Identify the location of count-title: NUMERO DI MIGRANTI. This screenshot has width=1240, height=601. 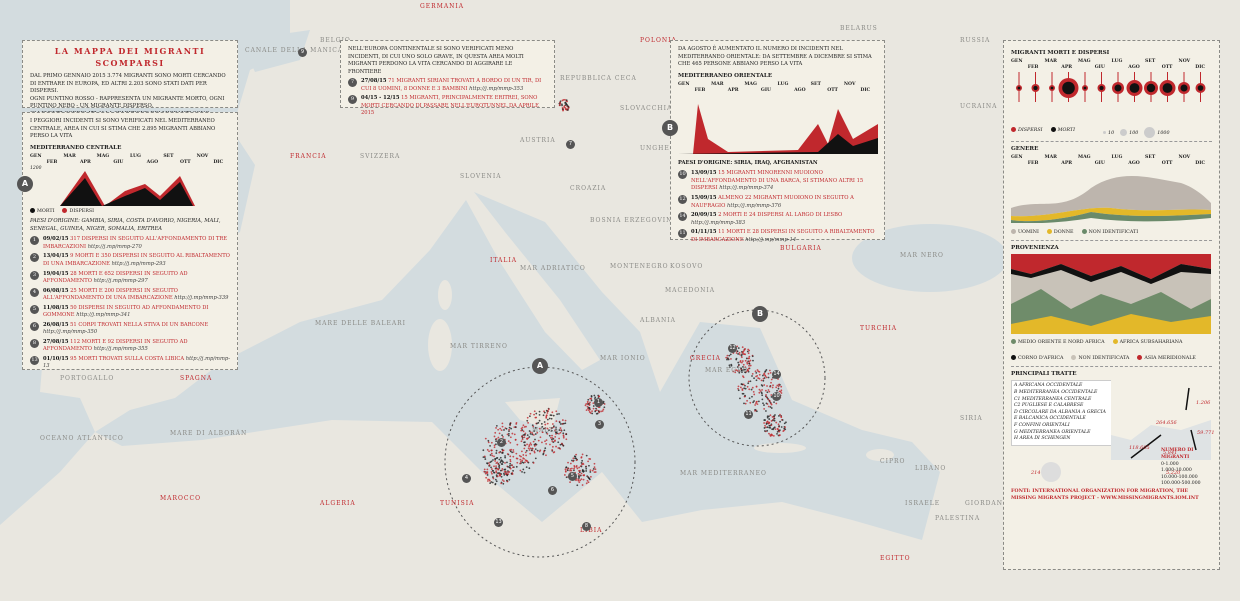
(1177, 454).